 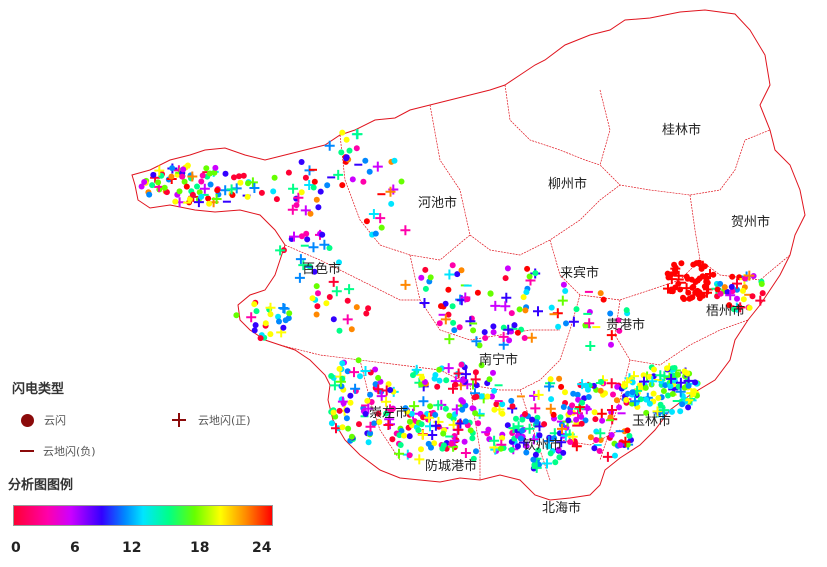 I want to click on city-label-baise: 百色市, so click(x=321, y=269).